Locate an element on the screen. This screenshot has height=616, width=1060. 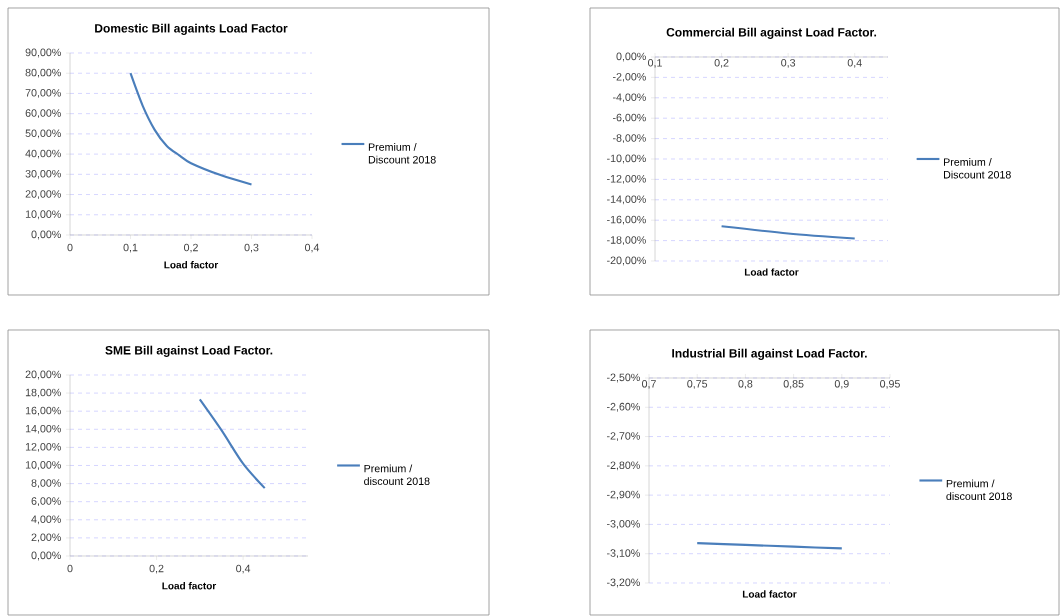
chart-title: SME Bill against Load Factor. is located at coordinates (189, 351).